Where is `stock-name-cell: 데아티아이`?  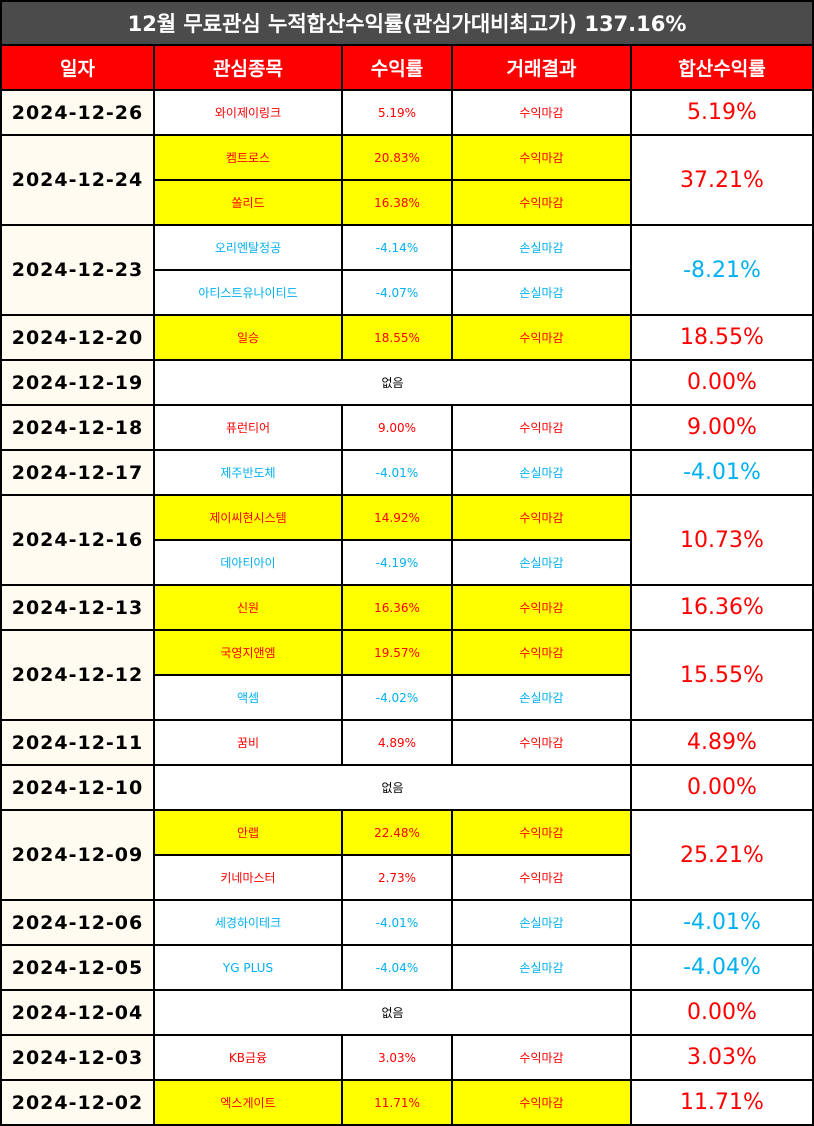
stock-name-cell: 데아티아이 is located at coordinates (248, 562).